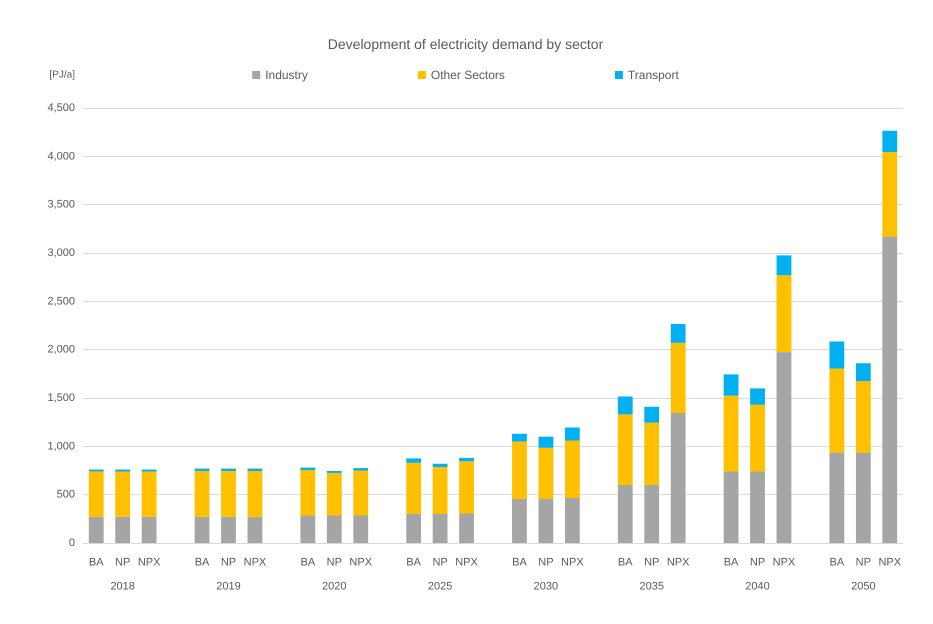 This screenshot has height=624, width=933. Describe the element at coordinates (440, 586) in the screenshot. I see `text: 2025` at that location.